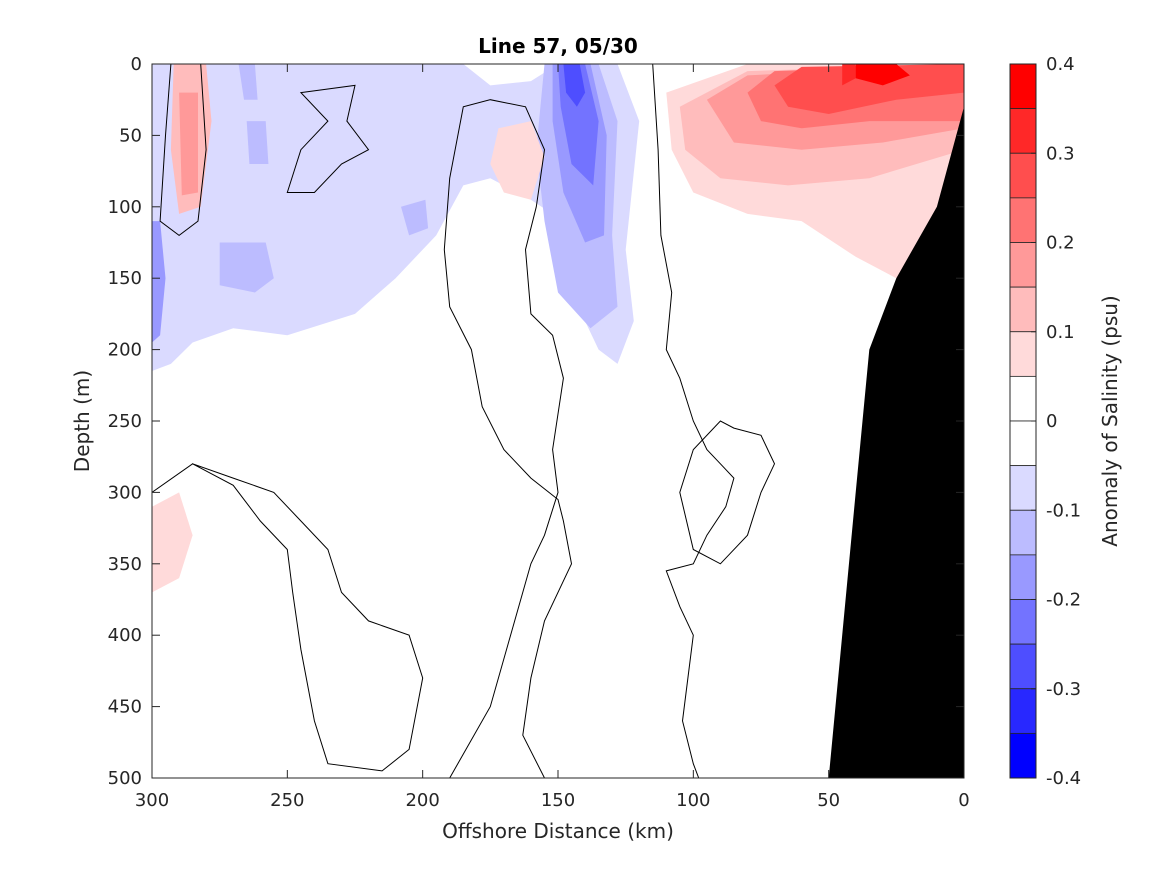  I want to click on y-tick-label: 450, so click(125, 707).